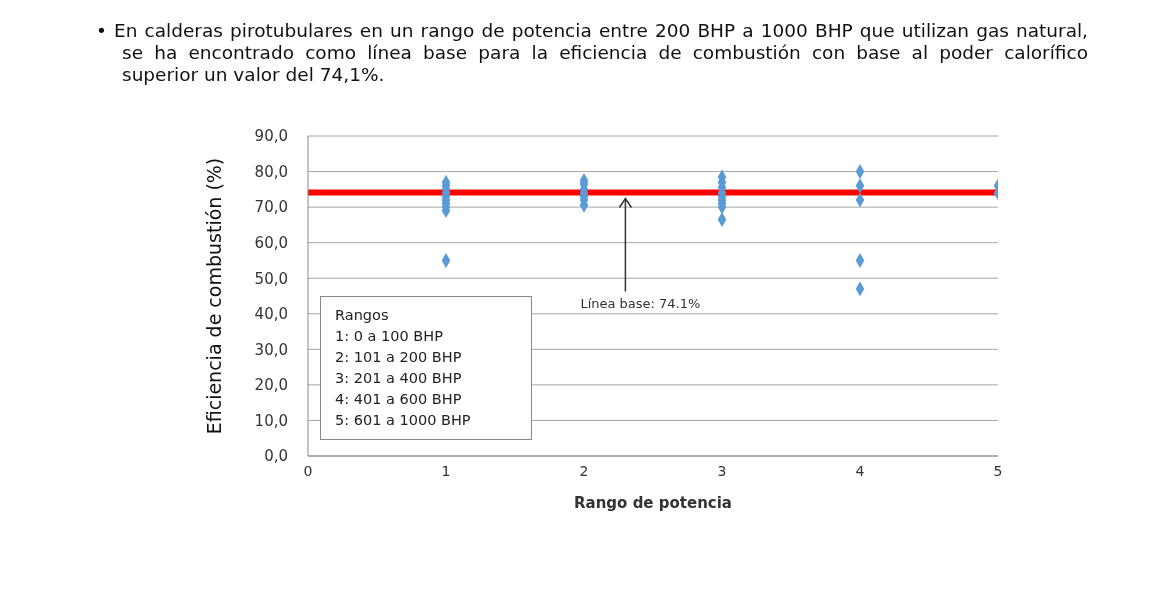  Describe the element at coordinates (722, 471) in the screenshot. I see `x-tick-label: 3` at that location.